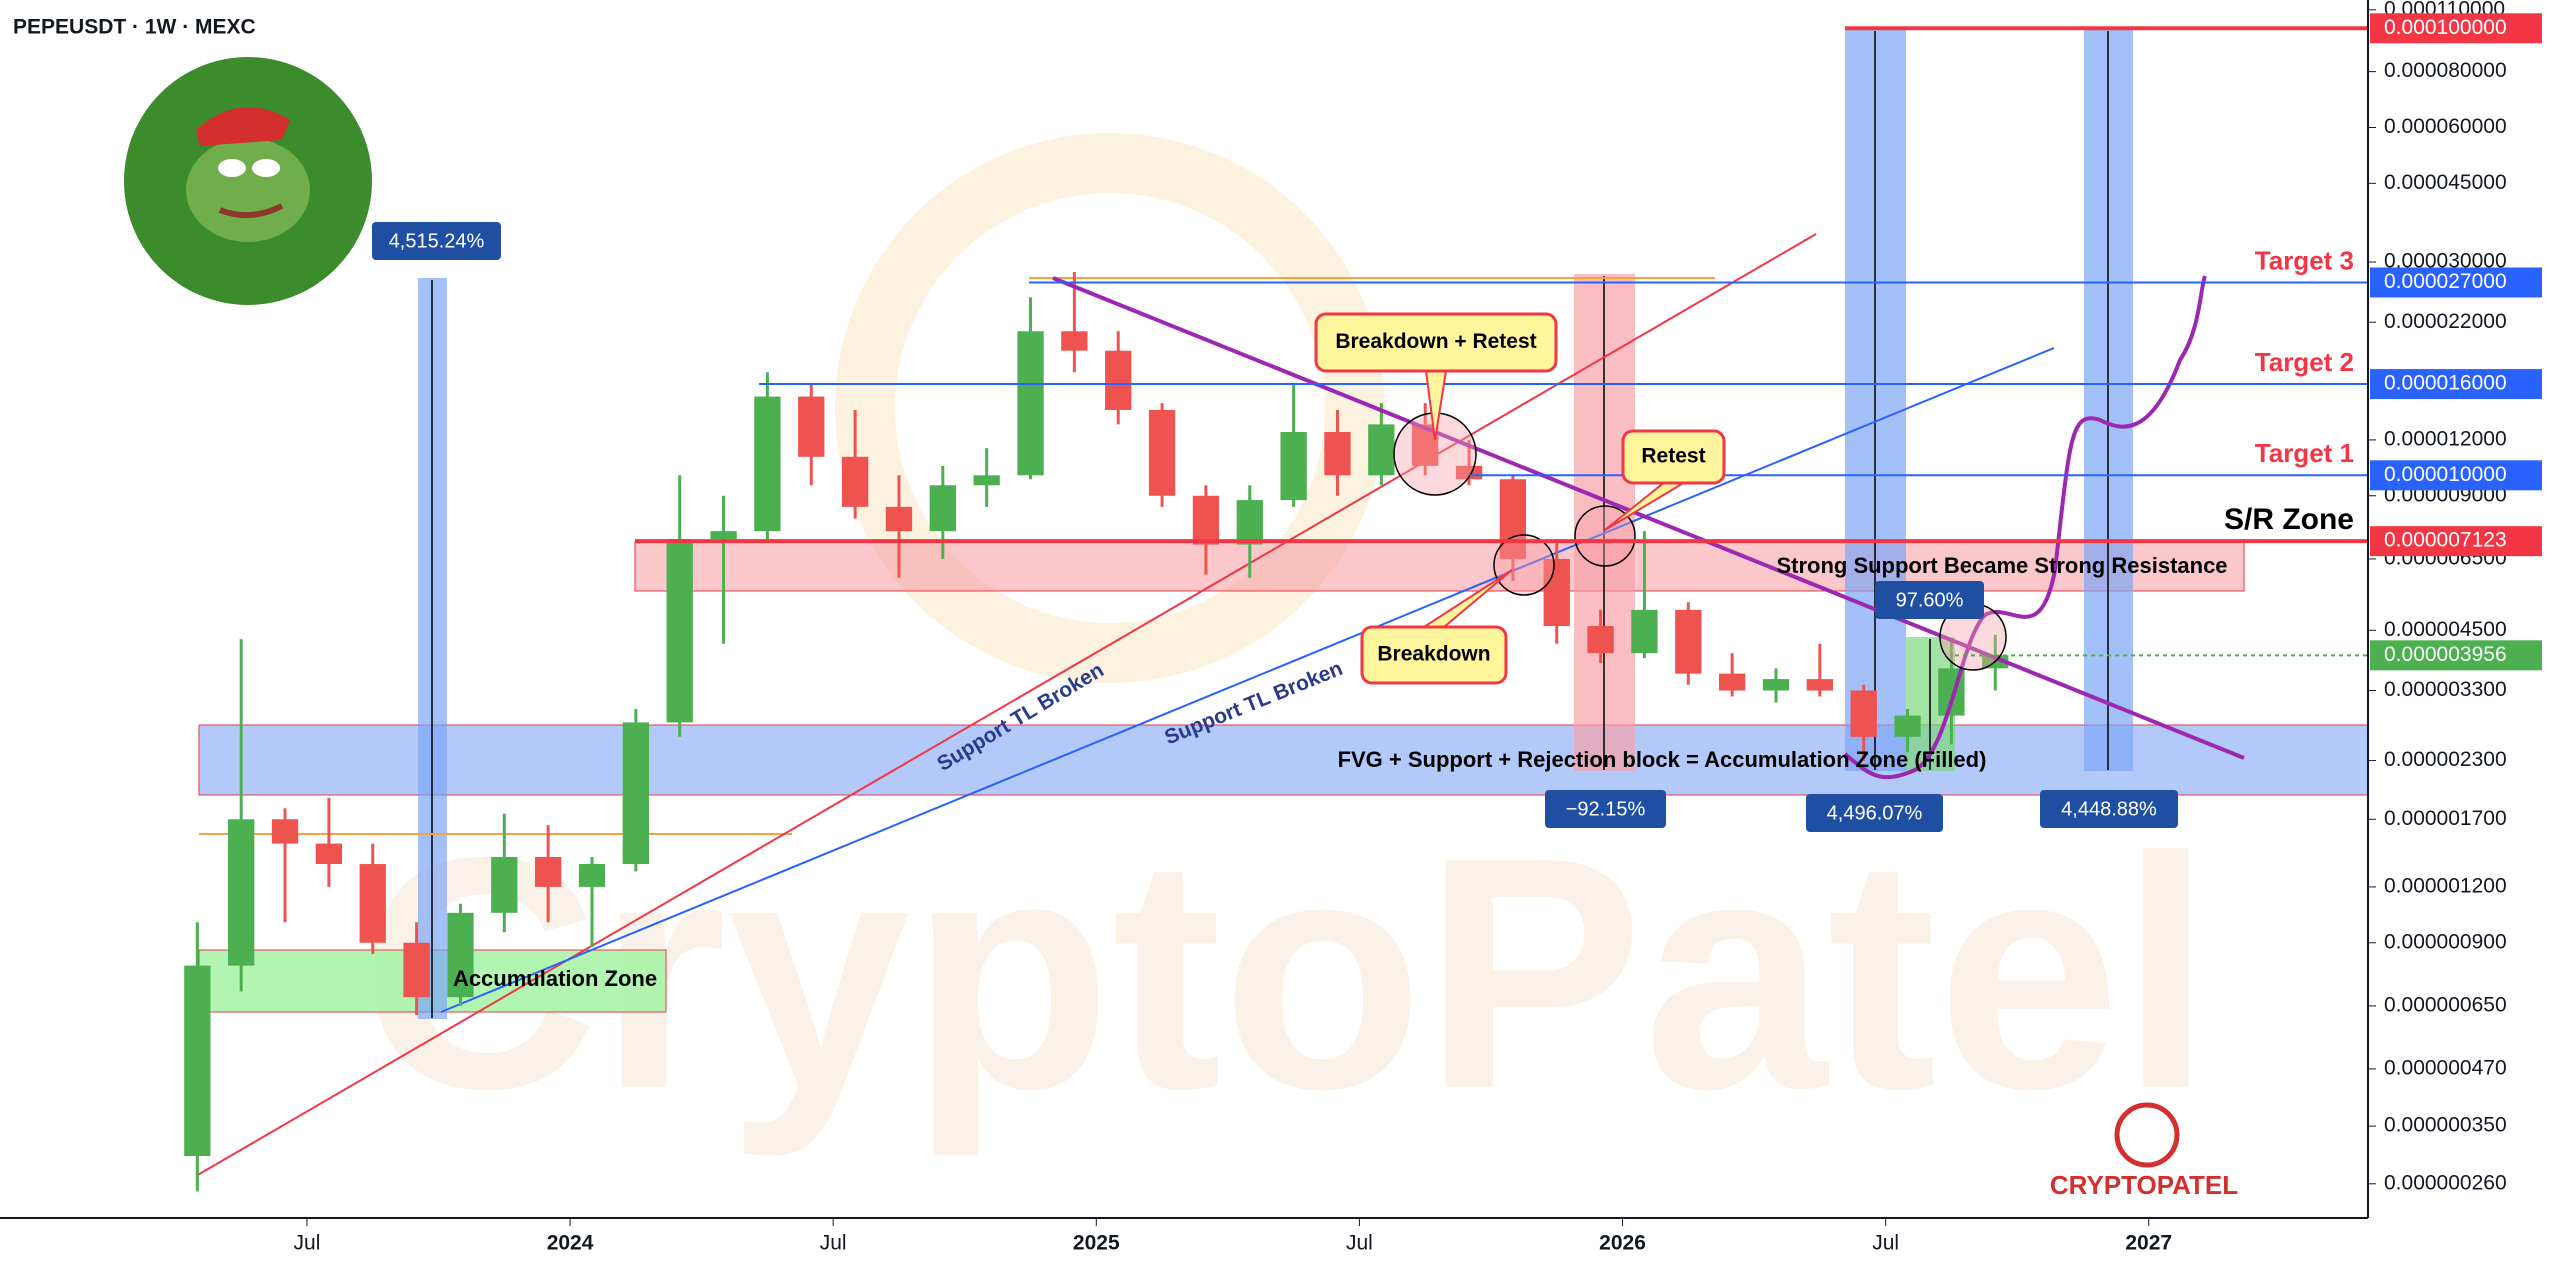  What do you see at coordinates (570, 1243) in the screenshot?
I see `x-tick-label: 2024` at bounding box center [570, 1243].